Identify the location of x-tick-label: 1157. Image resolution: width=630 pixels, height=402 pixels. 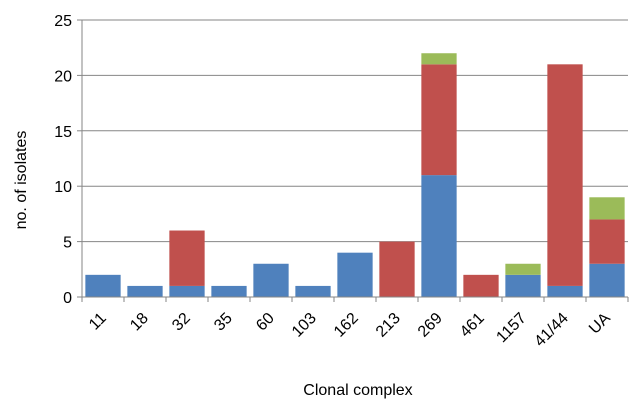
(511, 328).